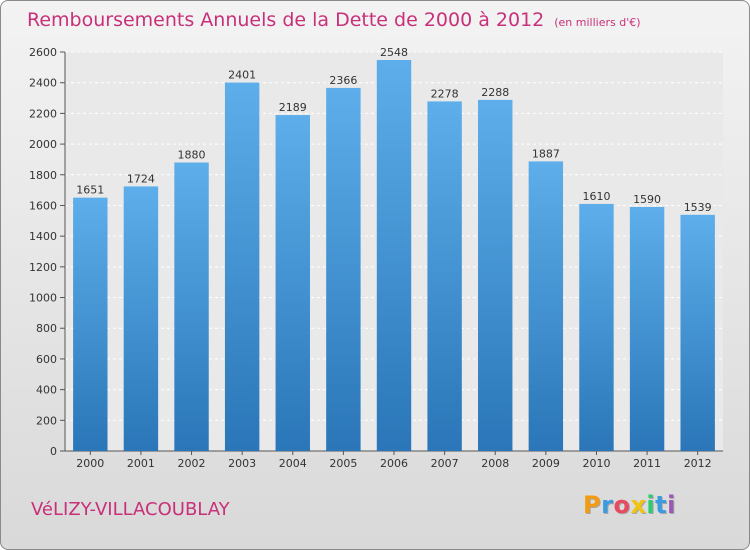  Describe the element at coordinates (90, 324) in the screenshot. I see `bar-2000` at that location.